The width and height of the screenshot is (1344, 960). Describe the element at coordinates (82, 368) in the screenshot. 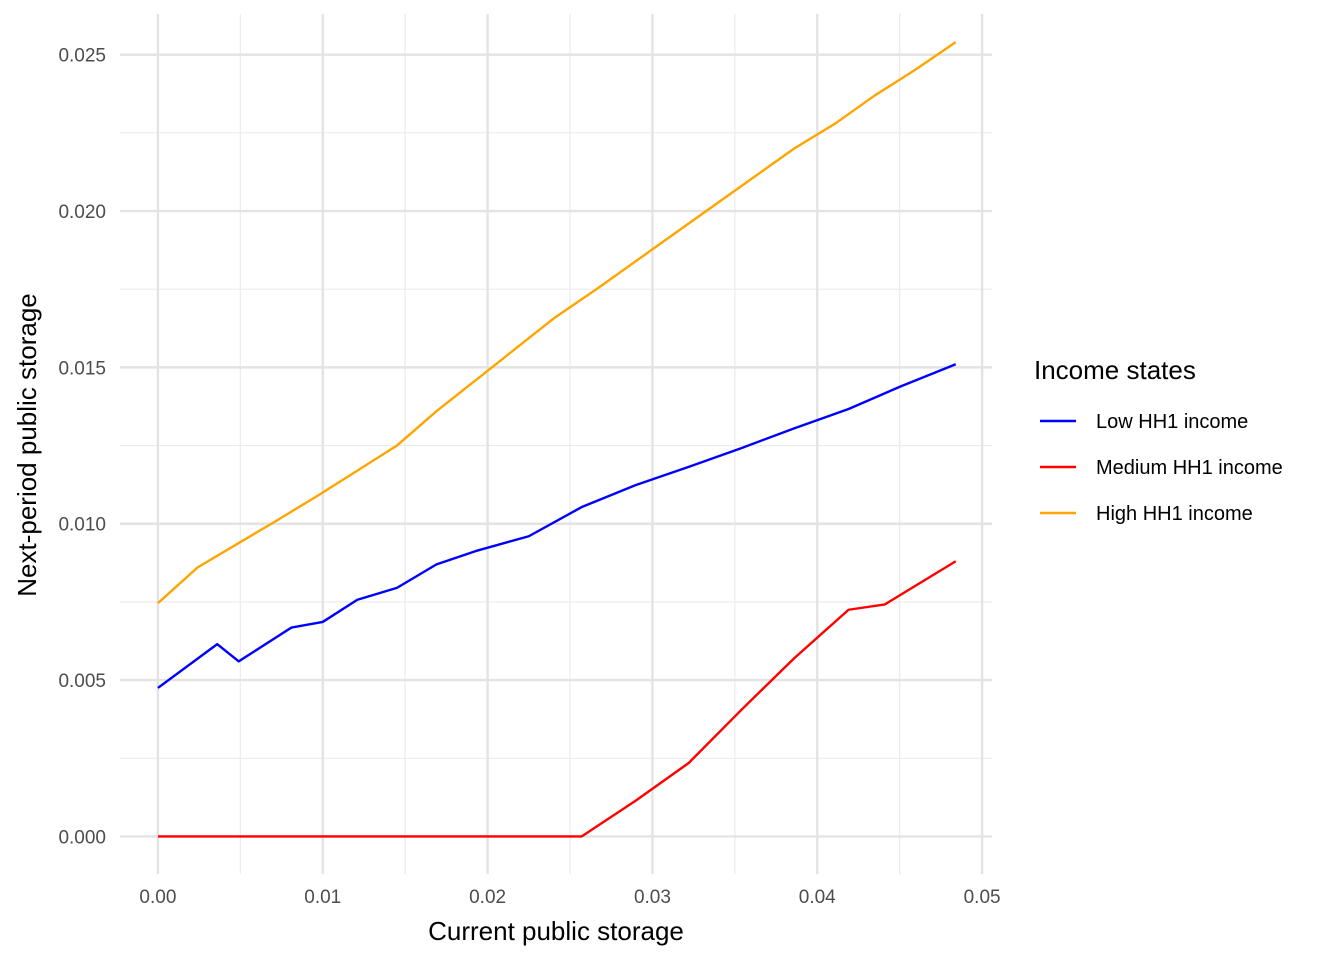

I see `y-tick-label: 0.015` at that location.